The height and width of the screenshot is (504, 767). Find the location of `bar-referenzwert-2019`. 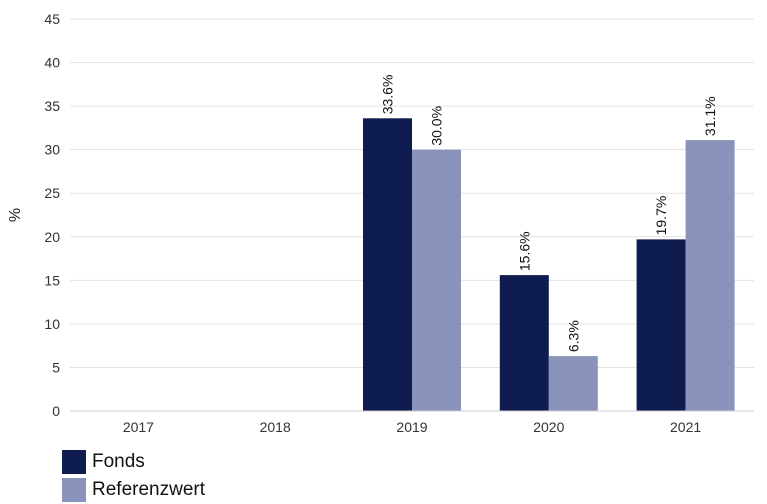

bar-referenzwert-2019 is located at coordinates (436, 280).